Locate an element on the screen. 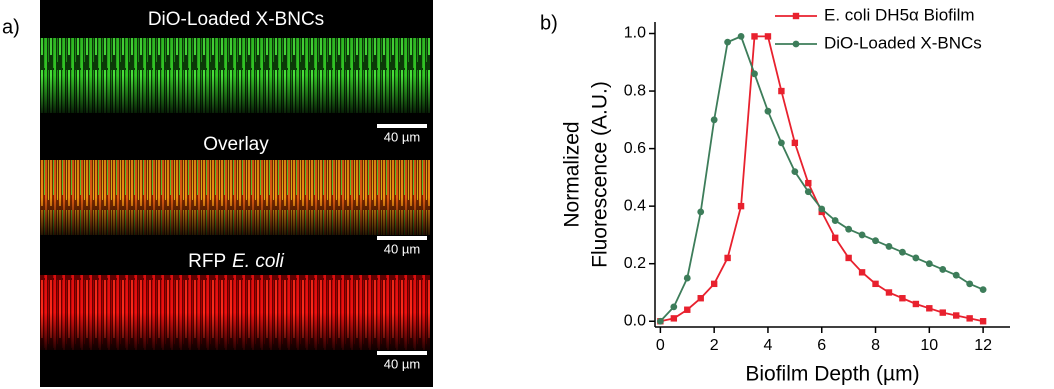 The image size is (1054, 389). image-title: Overlay is located at coordinates (236, 144).